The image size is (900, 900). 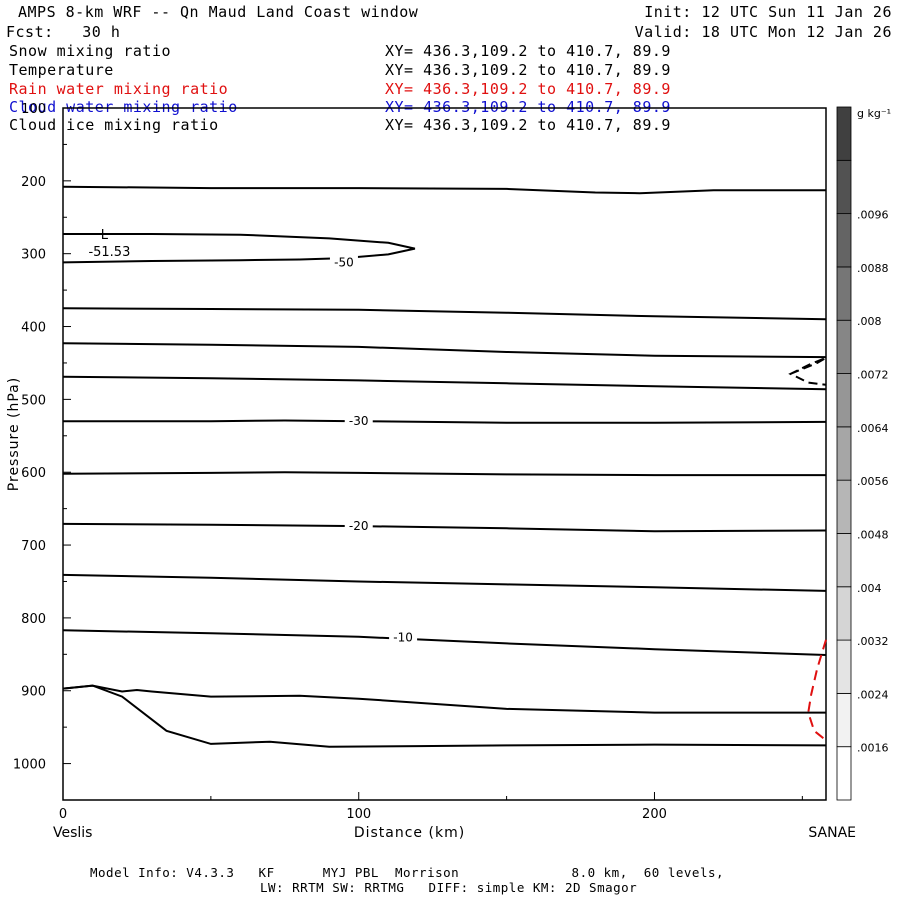 I want to click on colorbar-tick-label: .0056, so click(x=873, y=481).